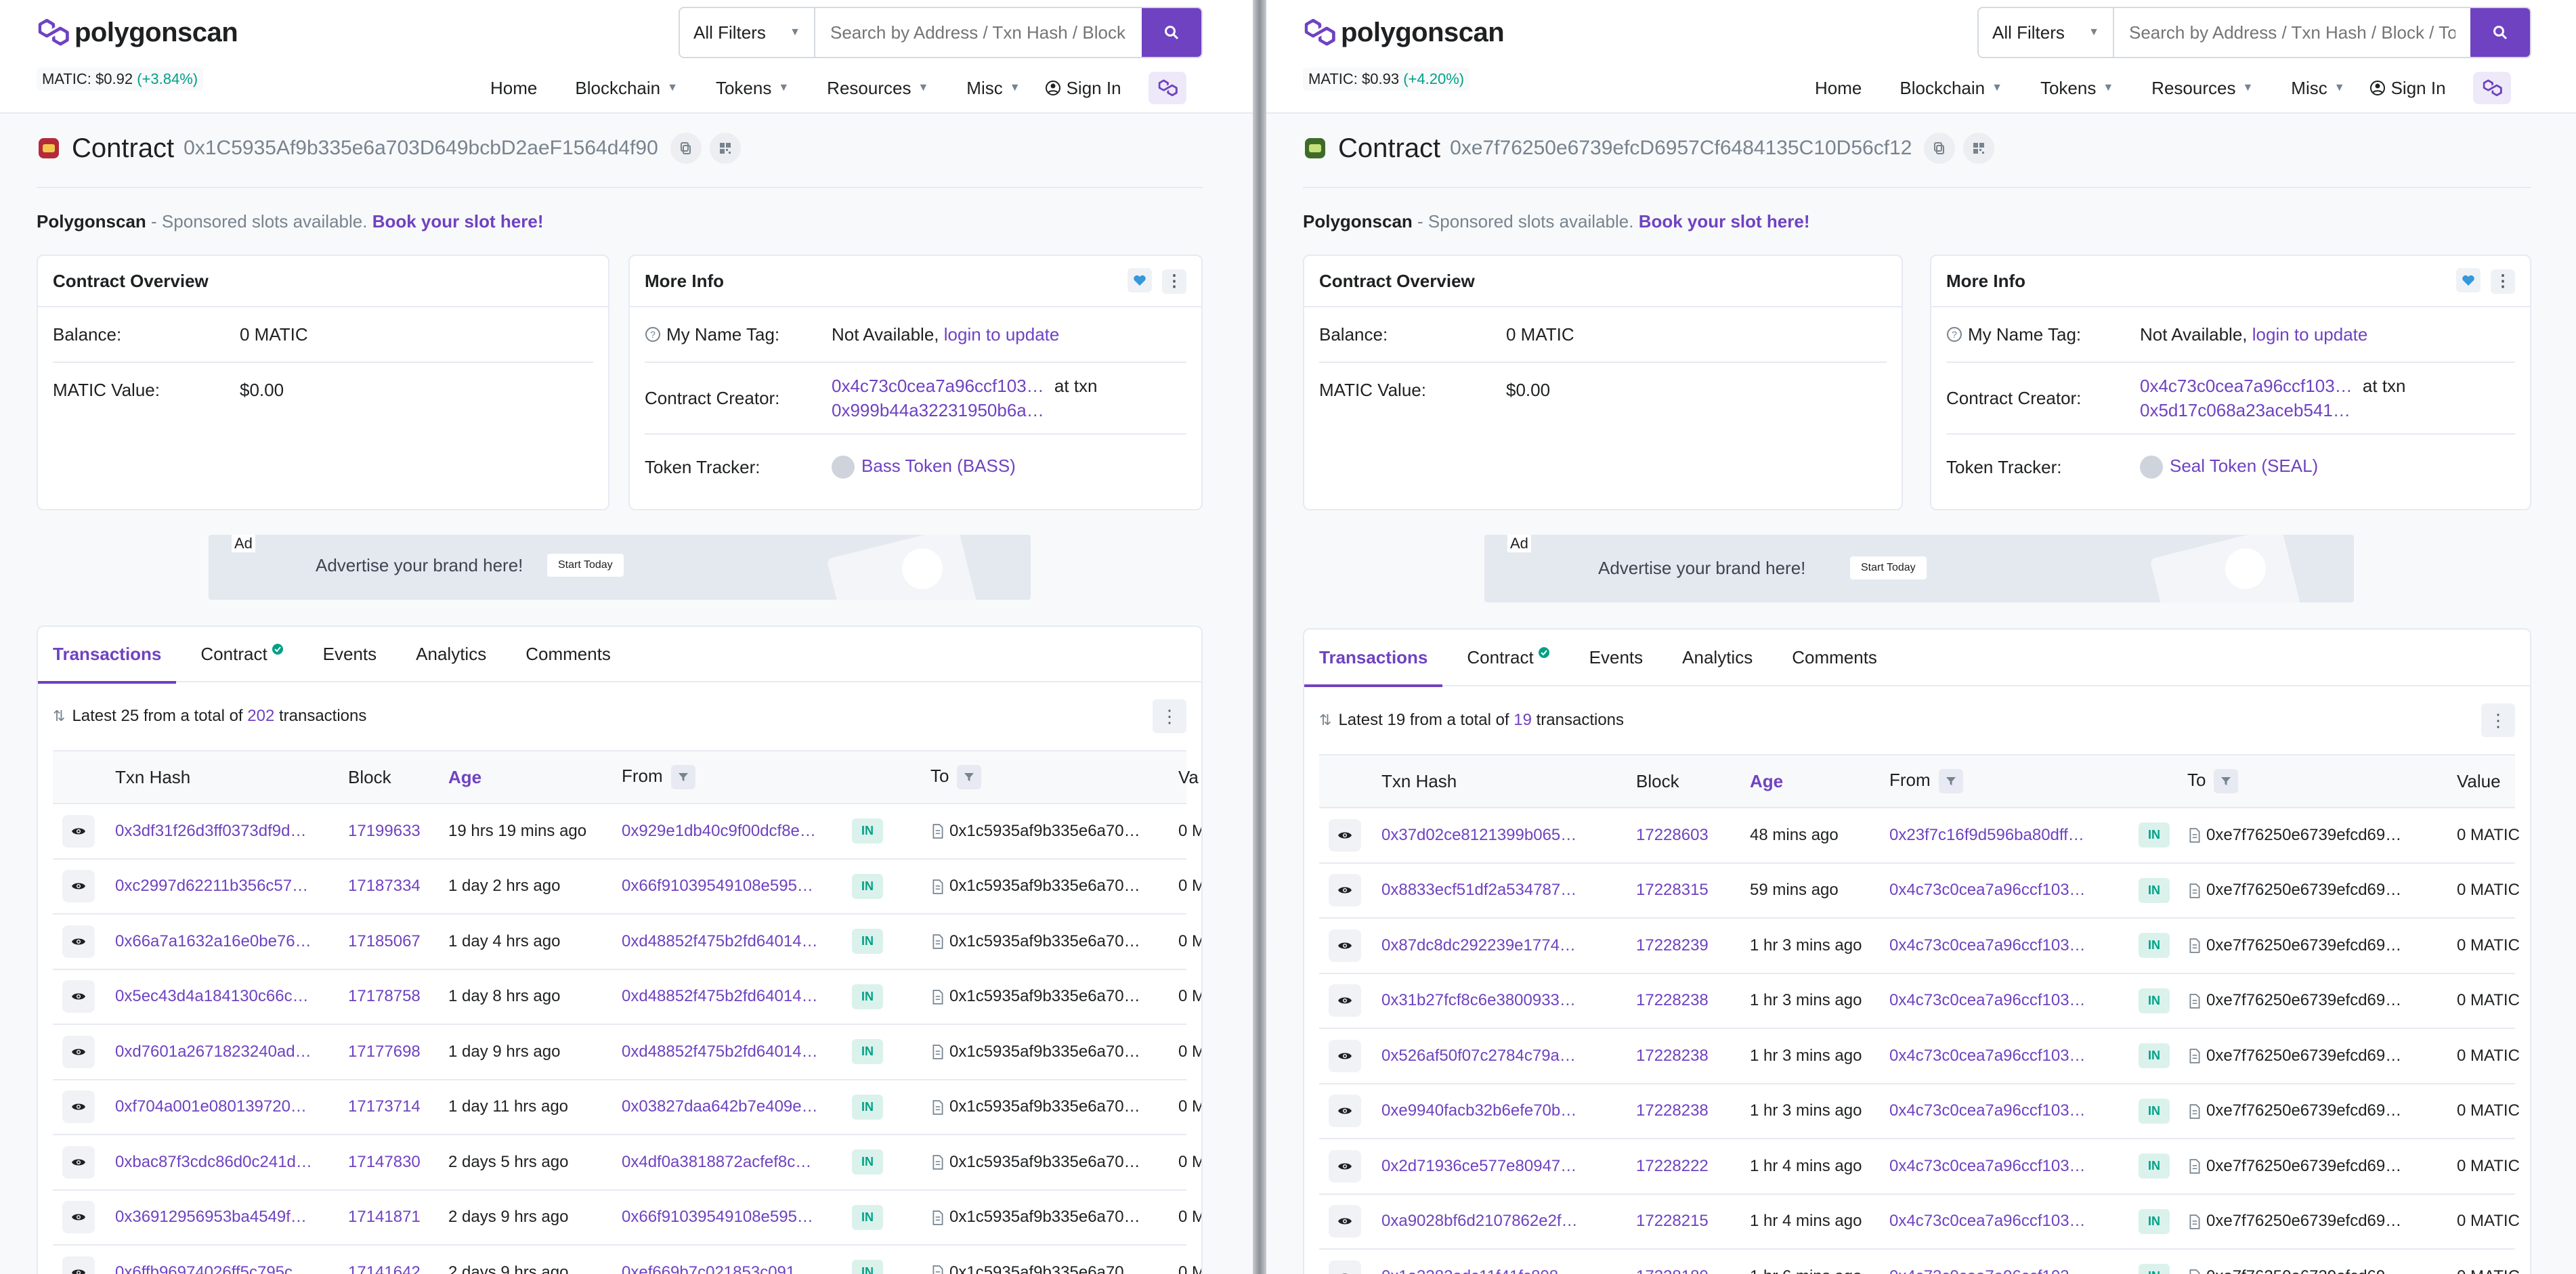 This screenshot has width=2576, height=1274. I want to click on book-slot-link: Book your slot here!, so click(458, 221).